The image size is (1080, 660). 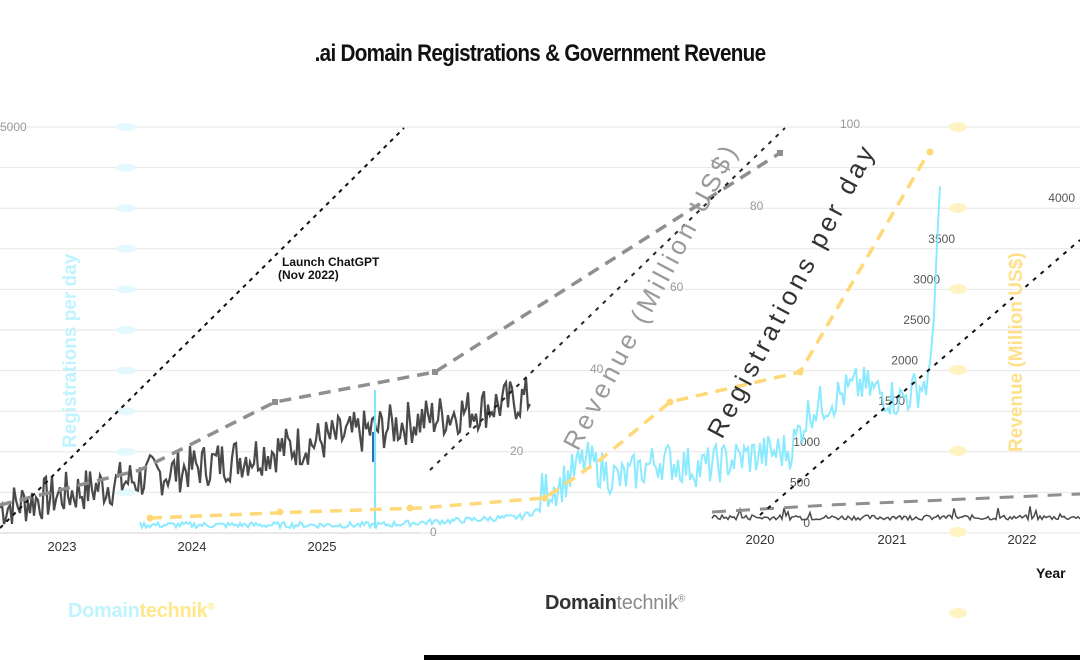 I want to click on right-y-axis-ticks: 050010001500200025003000350040004500, so click(x=932, y=360).